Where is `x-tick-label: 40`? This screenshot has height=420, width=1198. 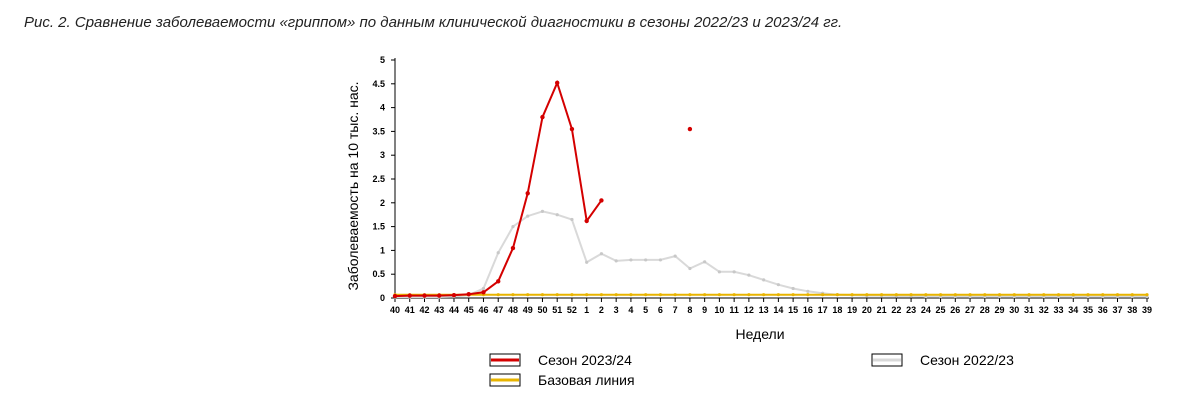
x-tick-label: 40 is located at coordinates (395, 310).